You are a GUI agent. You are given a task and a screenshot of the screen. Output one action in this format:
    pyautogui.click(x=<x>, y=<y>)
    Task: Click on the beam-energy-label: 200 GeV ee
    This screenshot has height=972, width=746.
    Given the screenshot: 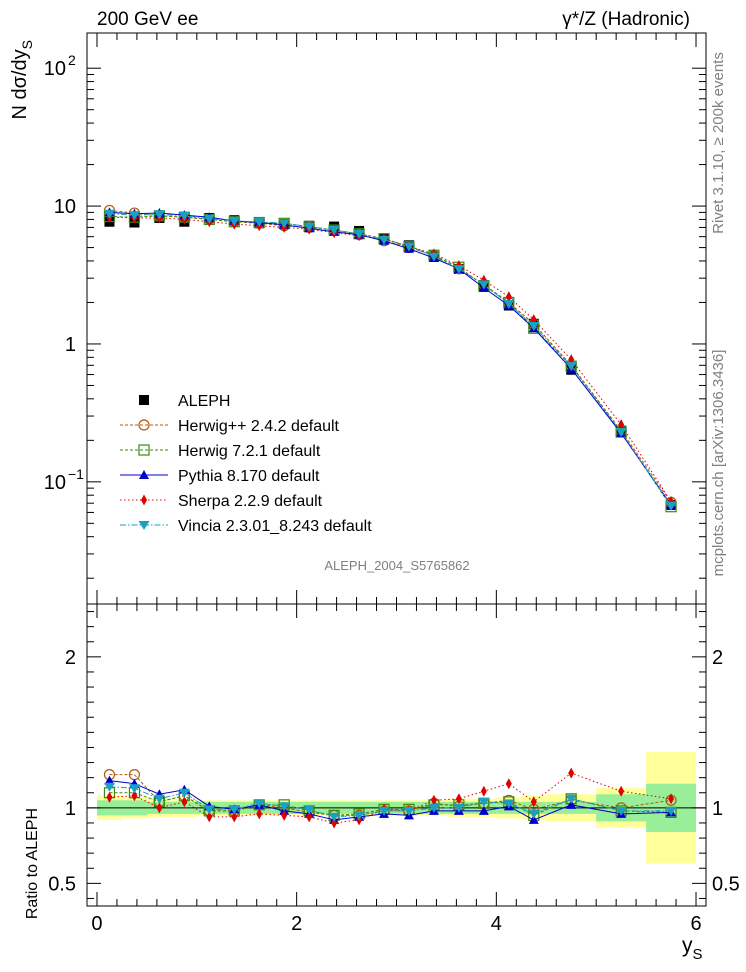 What is the action you would take?
    pyautogui.click(x=147, y=19)
    